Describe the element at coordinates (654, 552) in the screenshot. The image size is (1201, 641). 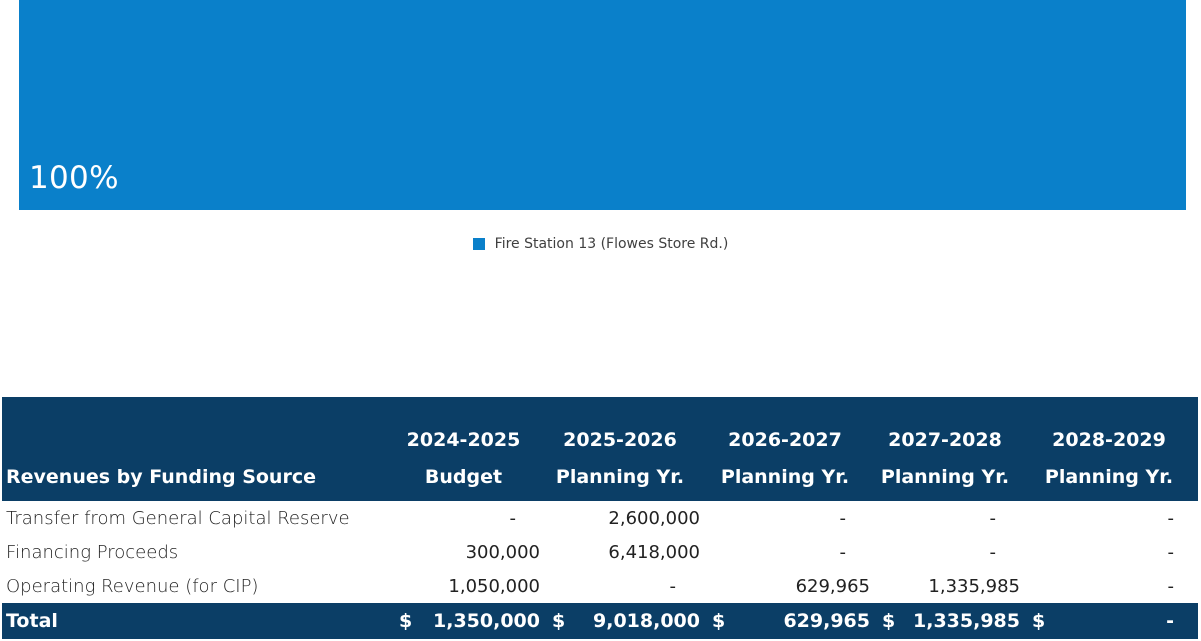
I see `table-cell: 6,418,000` at that location.